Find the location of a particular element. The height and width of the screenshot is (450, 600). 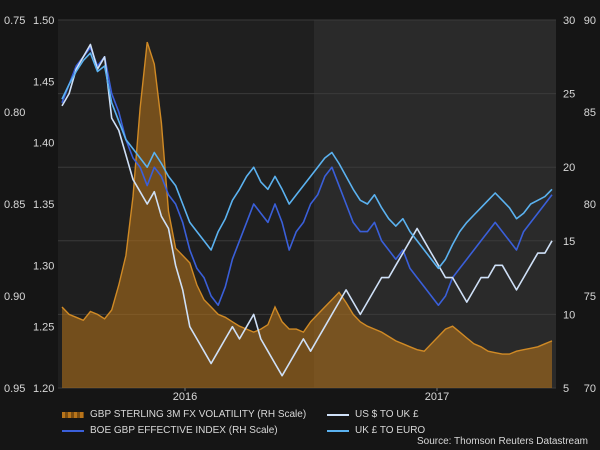

left-outer-tick-label: 0.90 is located at coordinates (14, 297).